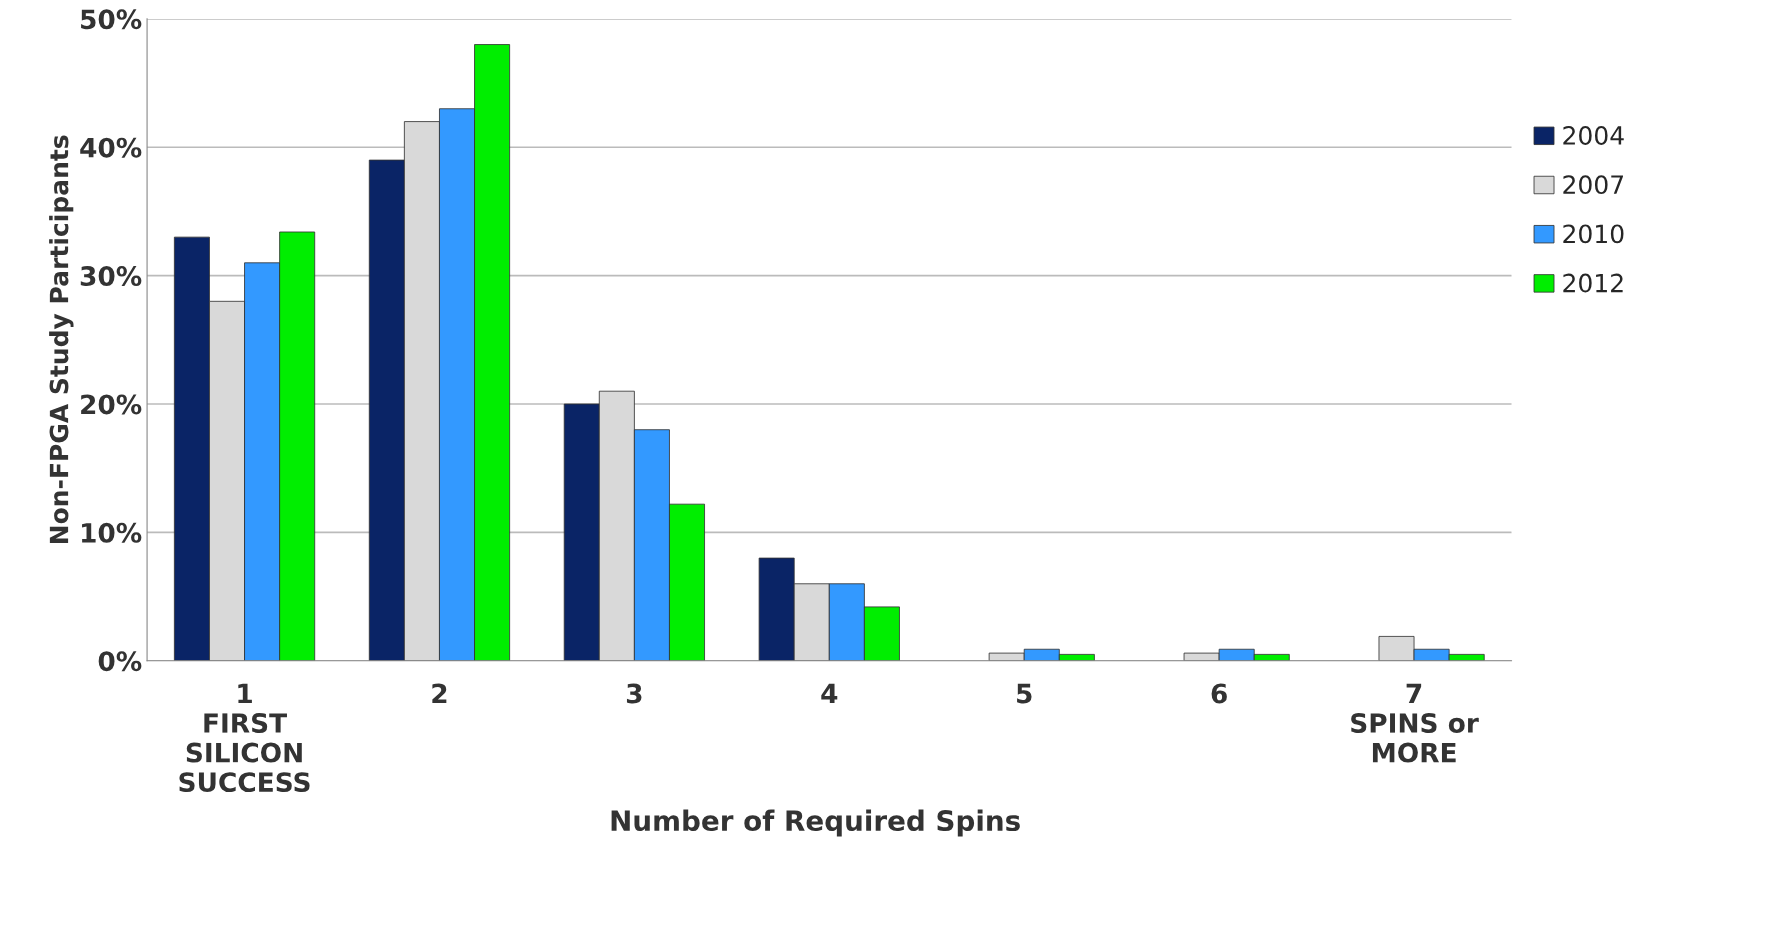 The width and height of the screenshot is (1772, 944). I want to click on x-tick-label: 4, so click(829, 693).